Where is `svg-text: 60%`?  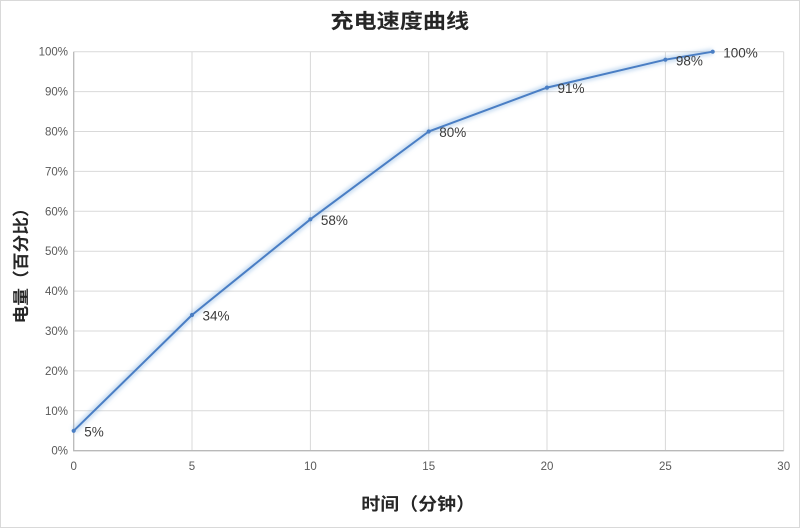
svg-text: 60% is located at coordinates (56, 212).